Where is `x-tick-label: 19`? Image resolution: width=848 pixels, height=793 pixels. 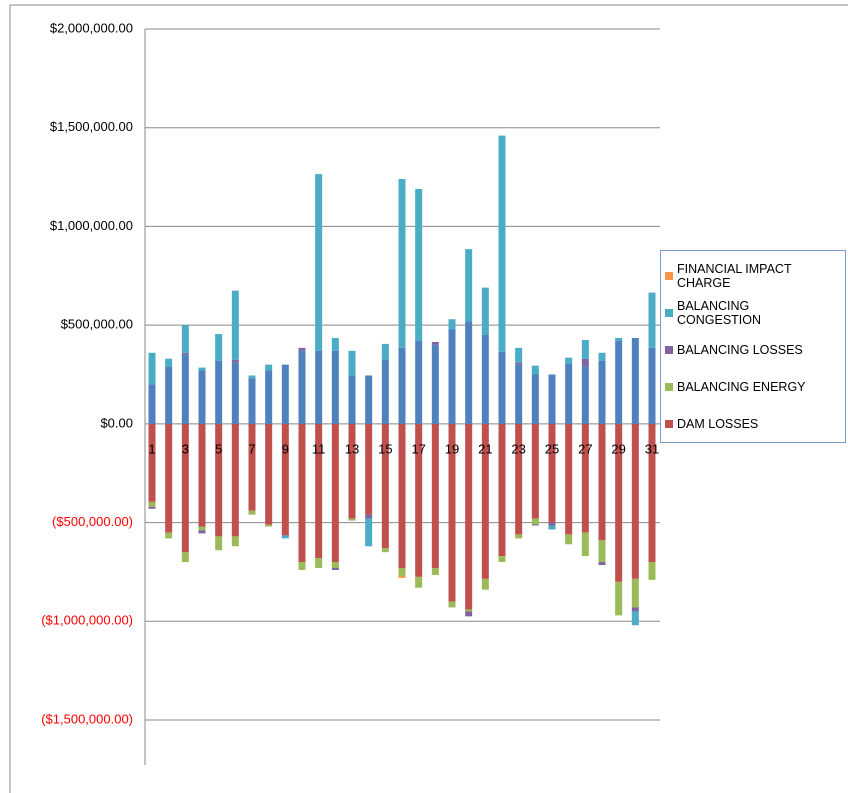
x-tick-label: 19 is located at coordinates (452, 448).